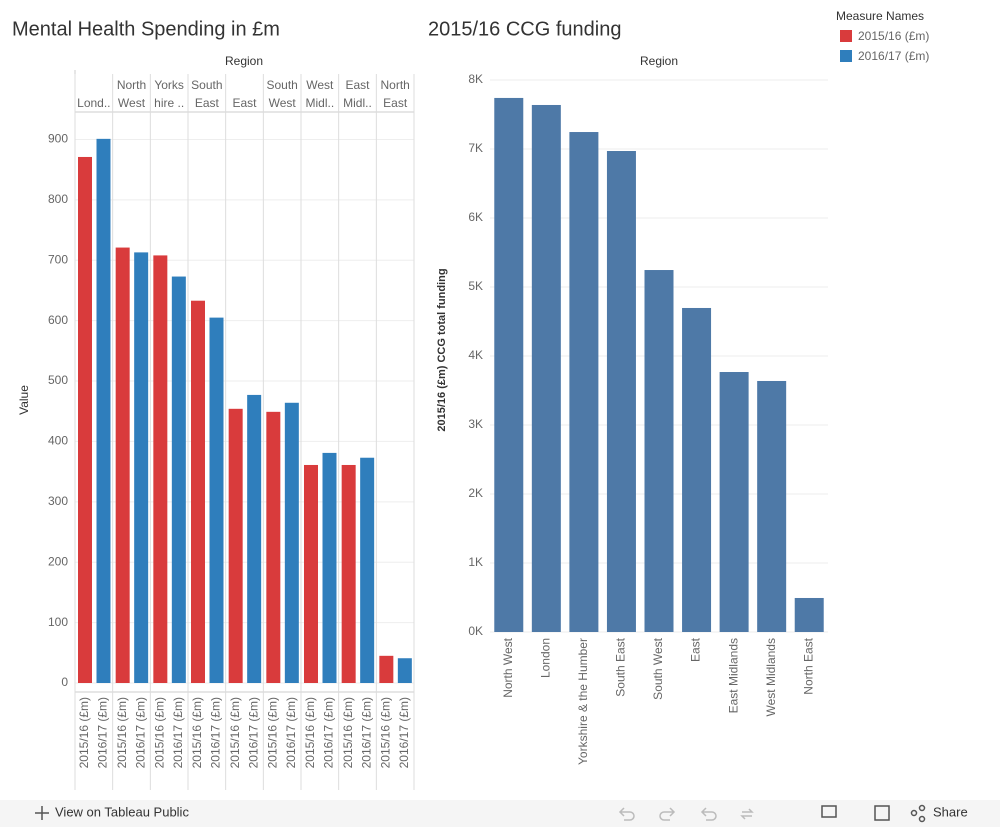 The image size is (1000, 827). What do you see at coordinates (733, 675) in the screenshot?
I see `x-tick-label: East Midlands` at bounding box center [733, 675].